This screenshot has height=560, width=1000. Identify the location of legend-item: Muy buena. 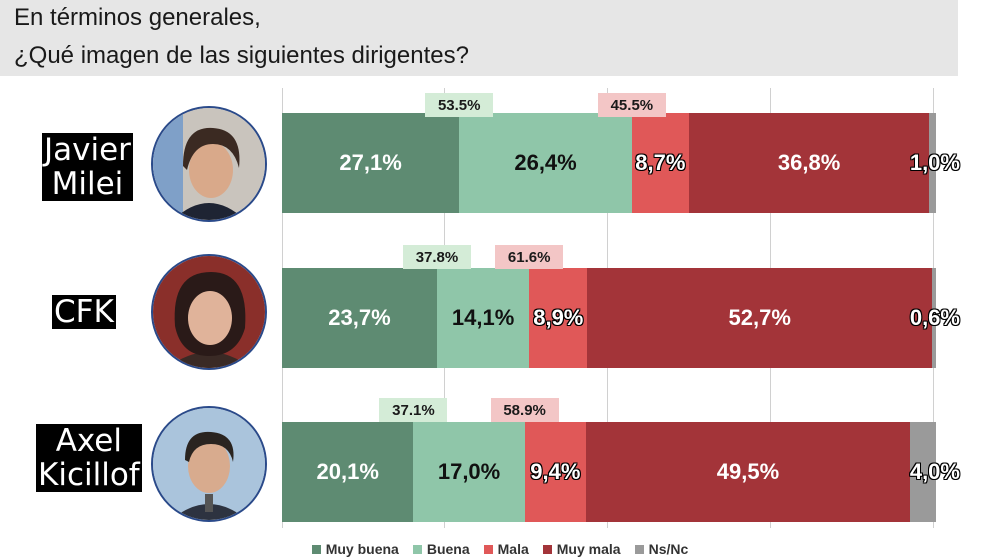
(355, 549).